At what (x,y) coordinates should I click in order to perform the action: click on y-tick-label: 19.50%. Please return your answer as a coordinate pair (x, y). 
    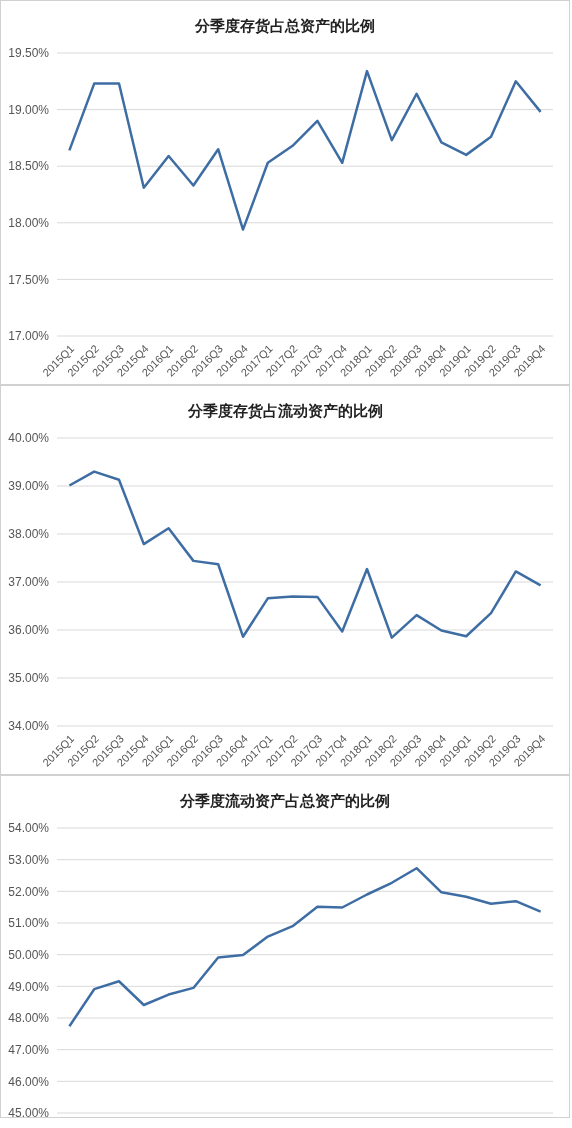
    Looking at the image, I should click on (29, 53).